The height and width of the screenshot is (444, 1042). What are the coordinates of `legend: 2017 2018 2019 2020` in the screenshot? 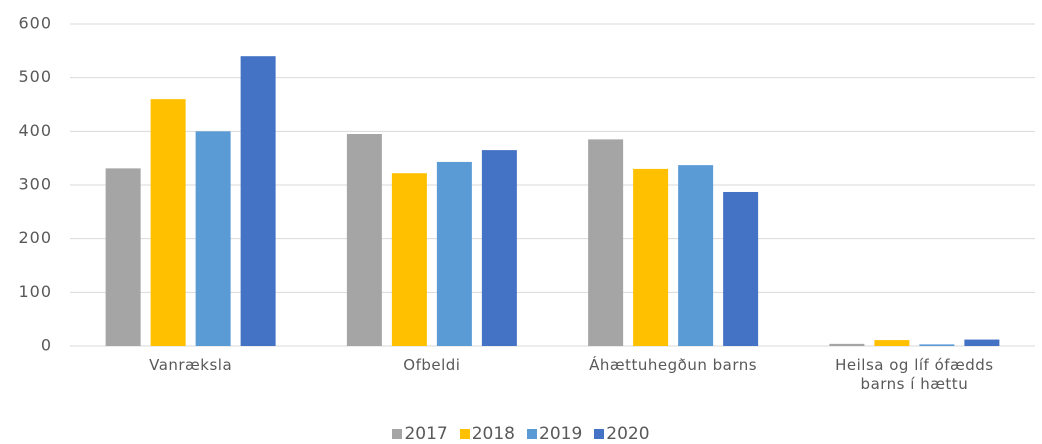 It's located at (521, 434).